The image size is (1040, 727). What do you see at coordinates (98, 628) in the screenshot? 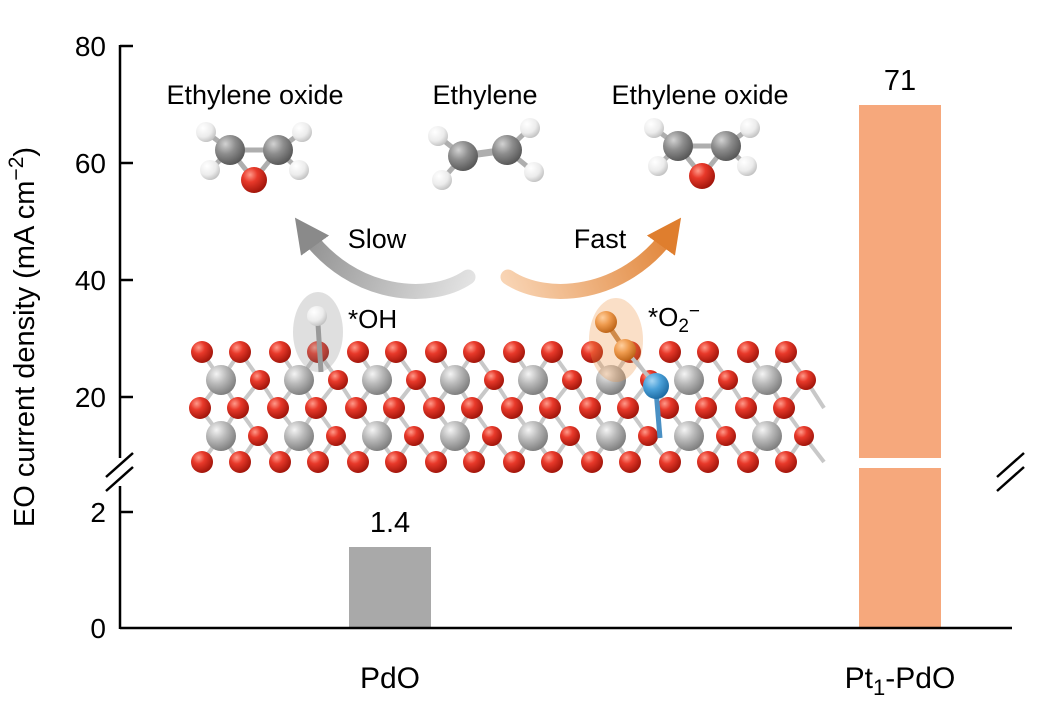
I see `tick-label-0: 0` at bounding box center [98, 628].